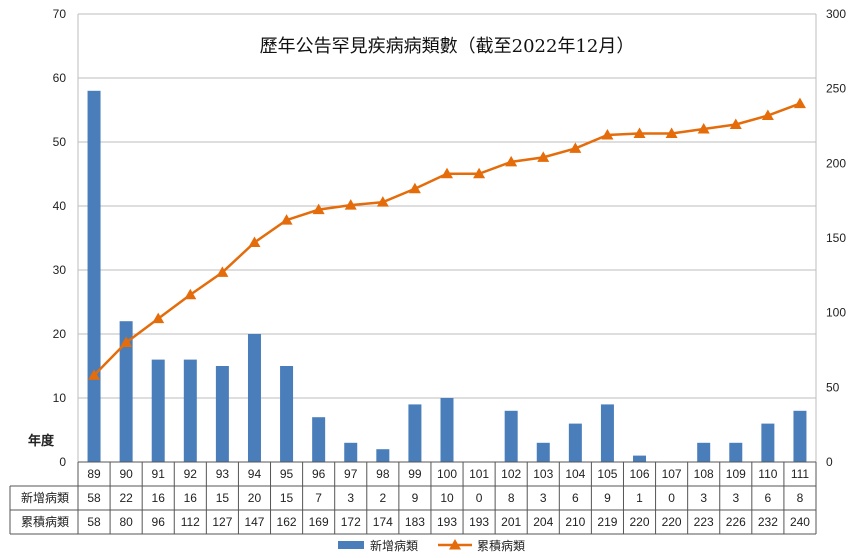 The width and height of the screenshot is (864, 558). What do you see at coordinates (383, 474) in the screenshot?
I see `x-tick-label: 98` at bounding box center [383, 474].